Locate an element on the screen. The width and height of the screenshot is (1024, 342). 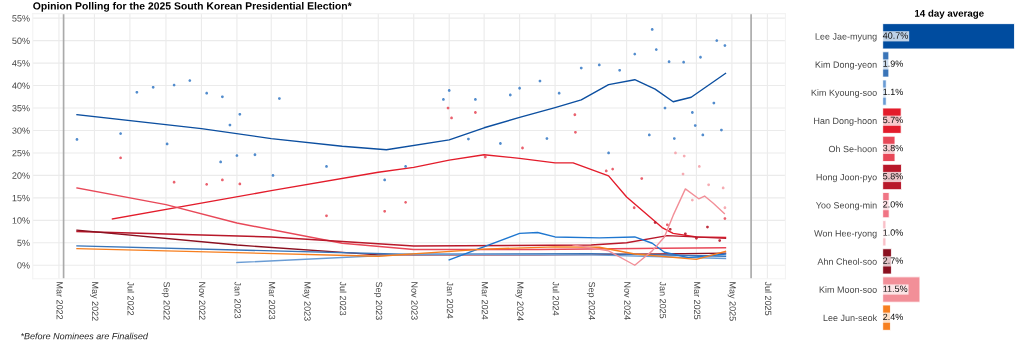
x-tick-label: Nov 2024 is located at coordinates (627, 301).